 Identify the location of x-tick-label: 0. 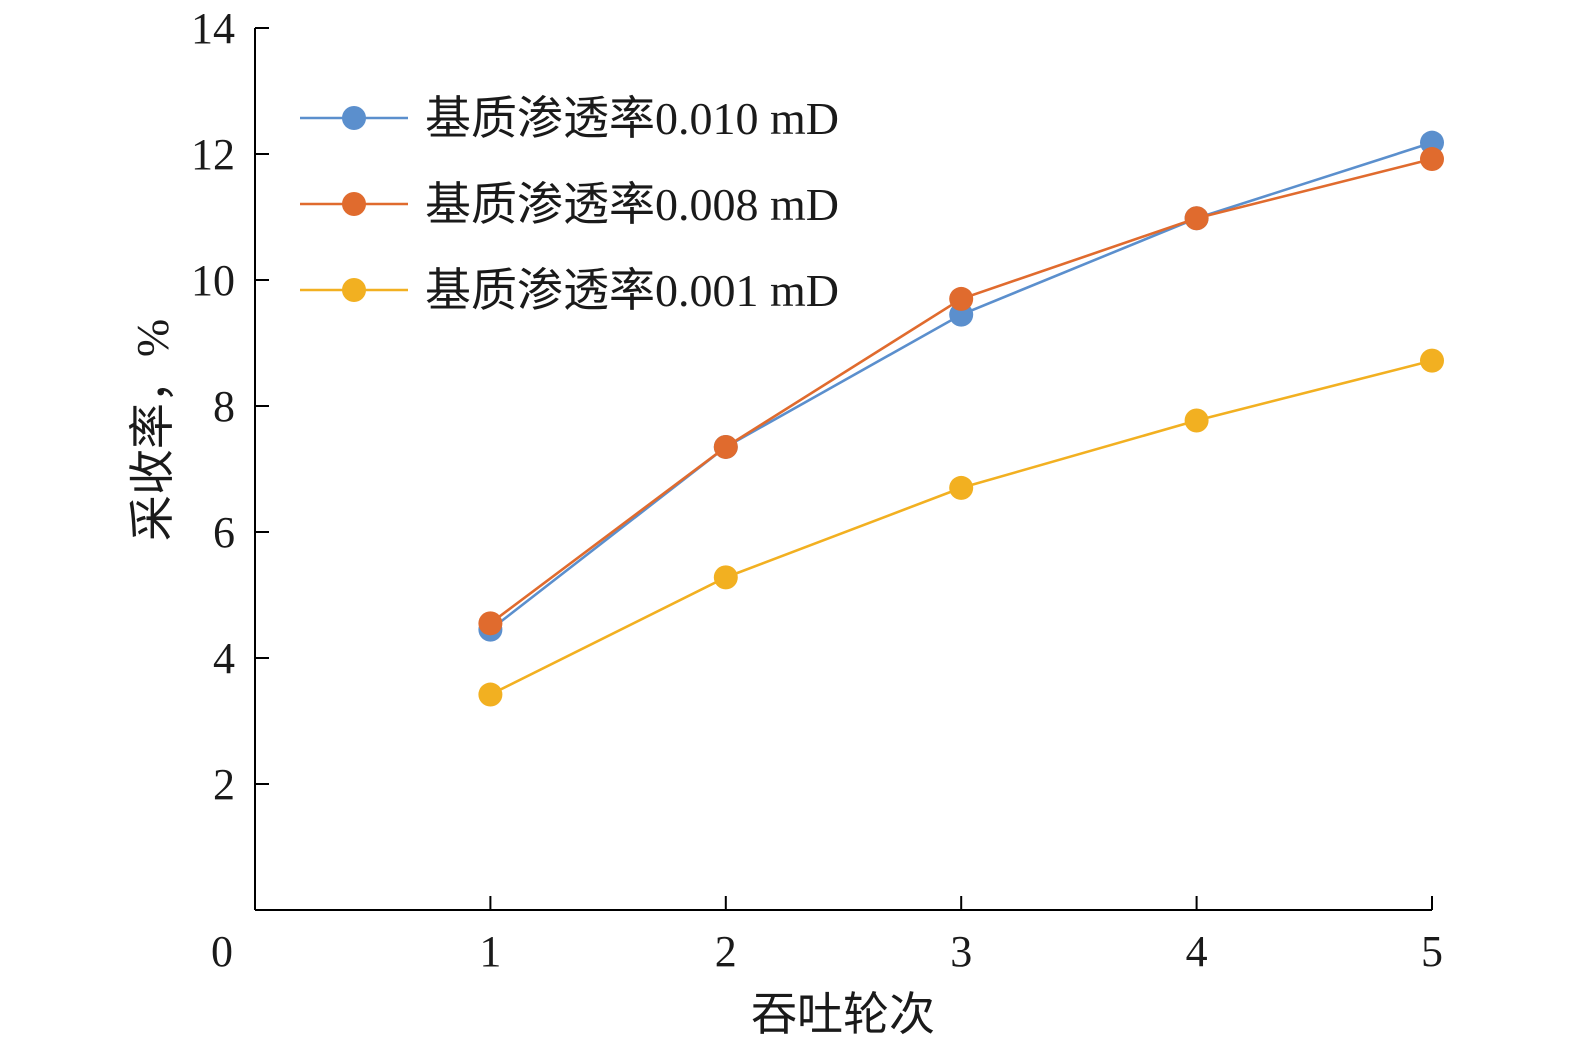
(222, 951).